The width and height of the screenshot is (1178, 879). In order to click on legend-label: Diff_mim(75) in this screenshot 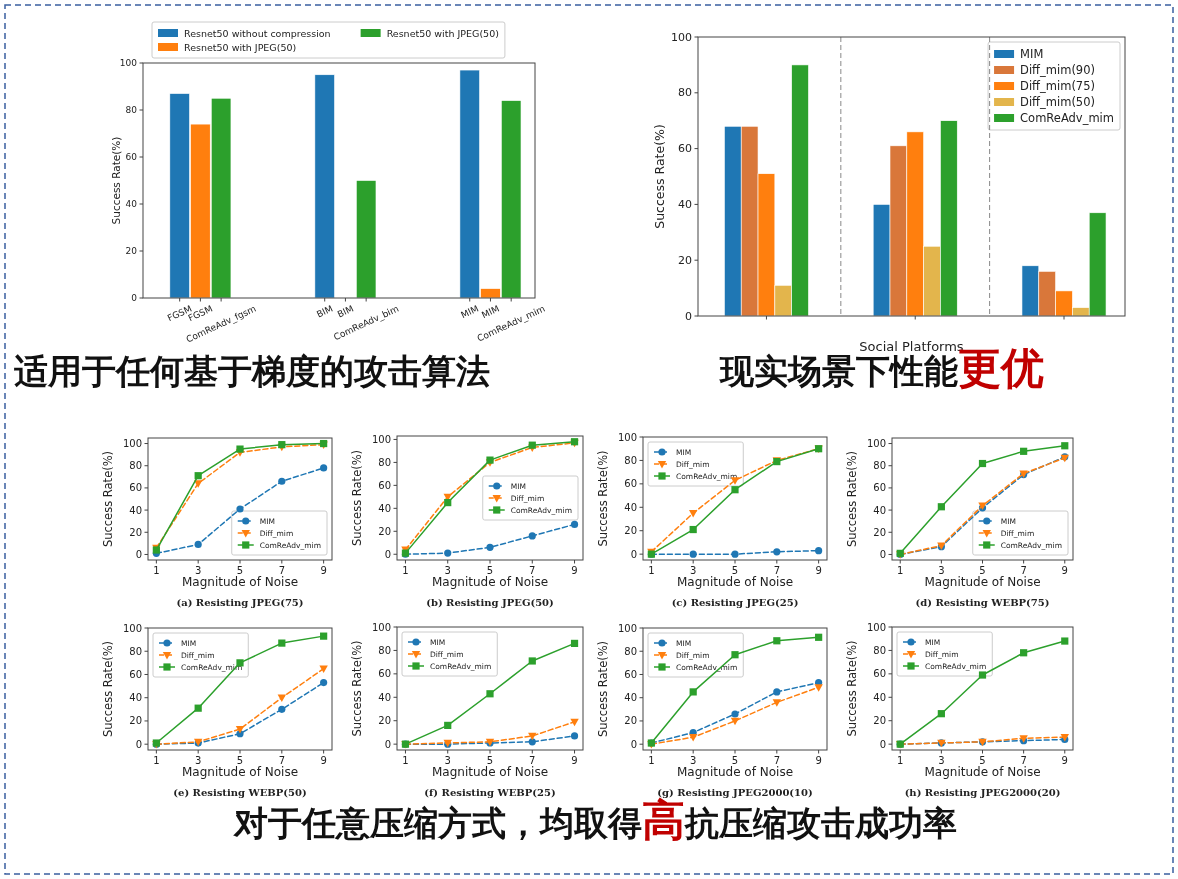, I will do `click(1057, 86)`.